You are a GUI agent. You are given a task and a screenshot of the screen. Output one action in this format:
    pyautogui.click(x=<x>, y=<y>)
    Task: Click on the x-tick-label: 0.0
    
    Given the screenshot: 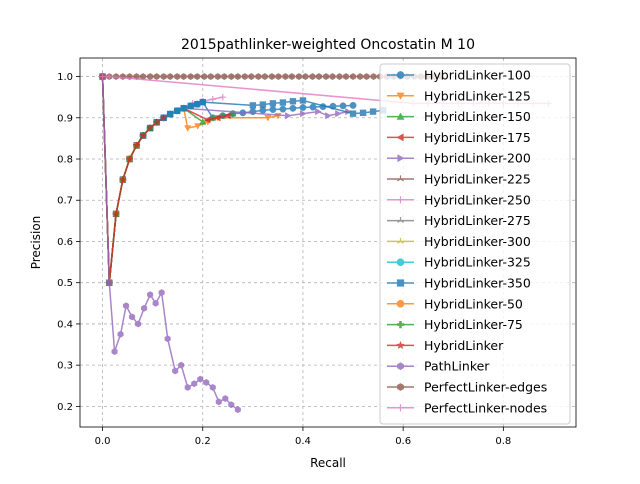 What is the action you would take?
    pyautogui.click(x=103, y=441)
    